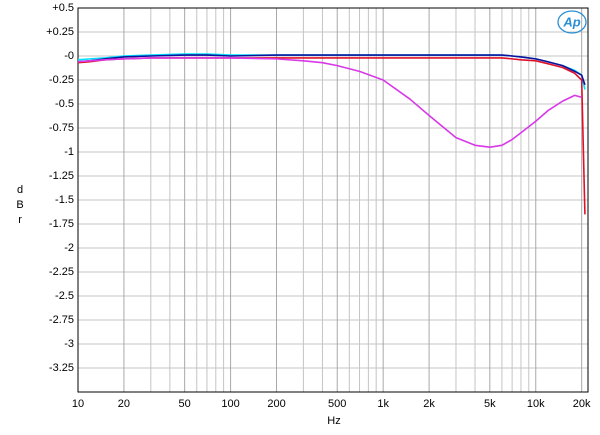 The height and width of the screenshot is (435, 600). I want to click on y-tick-label: -1.5, so click(64, 200).